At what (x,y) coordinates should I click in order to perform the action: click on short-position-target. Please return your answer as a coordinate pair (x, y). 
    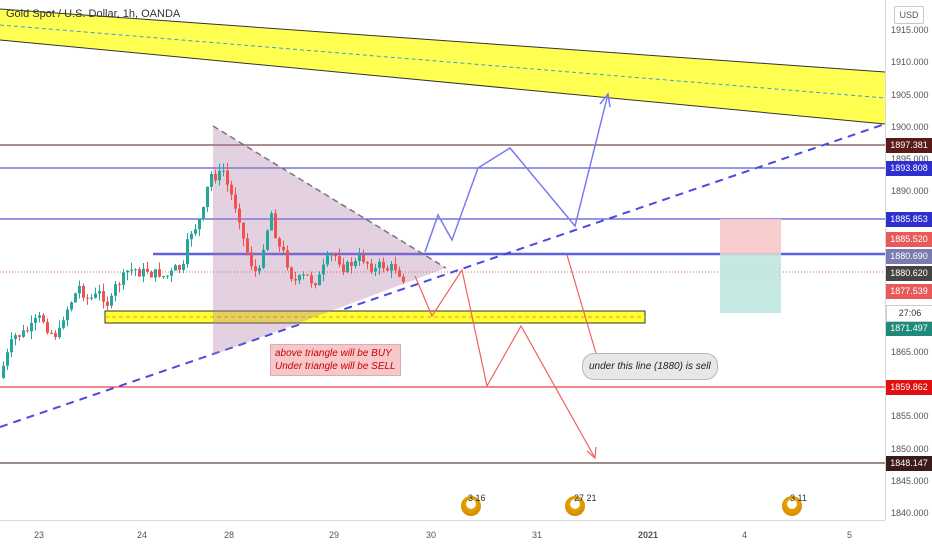
    Looking at the image, I should click on (750, 283).